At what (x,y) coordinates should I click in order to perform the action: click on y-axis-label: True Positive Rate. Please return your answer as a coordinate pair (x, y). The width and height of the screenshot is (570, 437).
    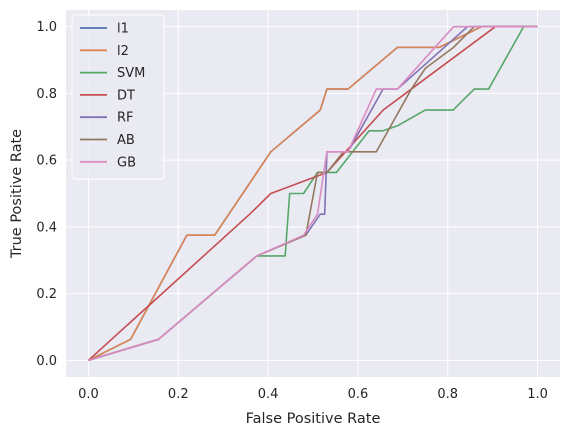
    Looking at the image, I should click on (17, 194).